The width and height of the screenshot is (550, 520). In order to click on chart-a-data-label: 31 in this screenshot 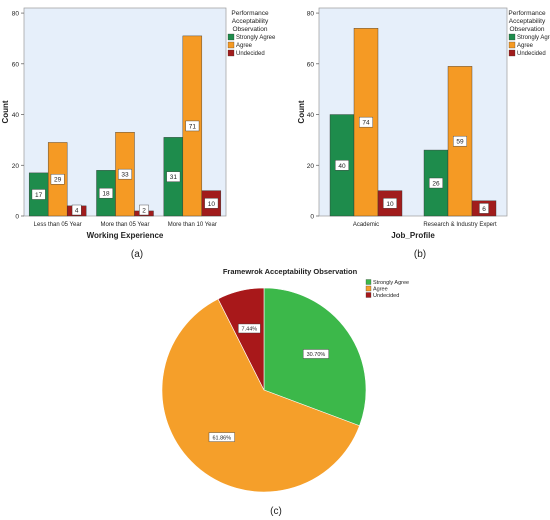, I will do `click(174, 177)`.